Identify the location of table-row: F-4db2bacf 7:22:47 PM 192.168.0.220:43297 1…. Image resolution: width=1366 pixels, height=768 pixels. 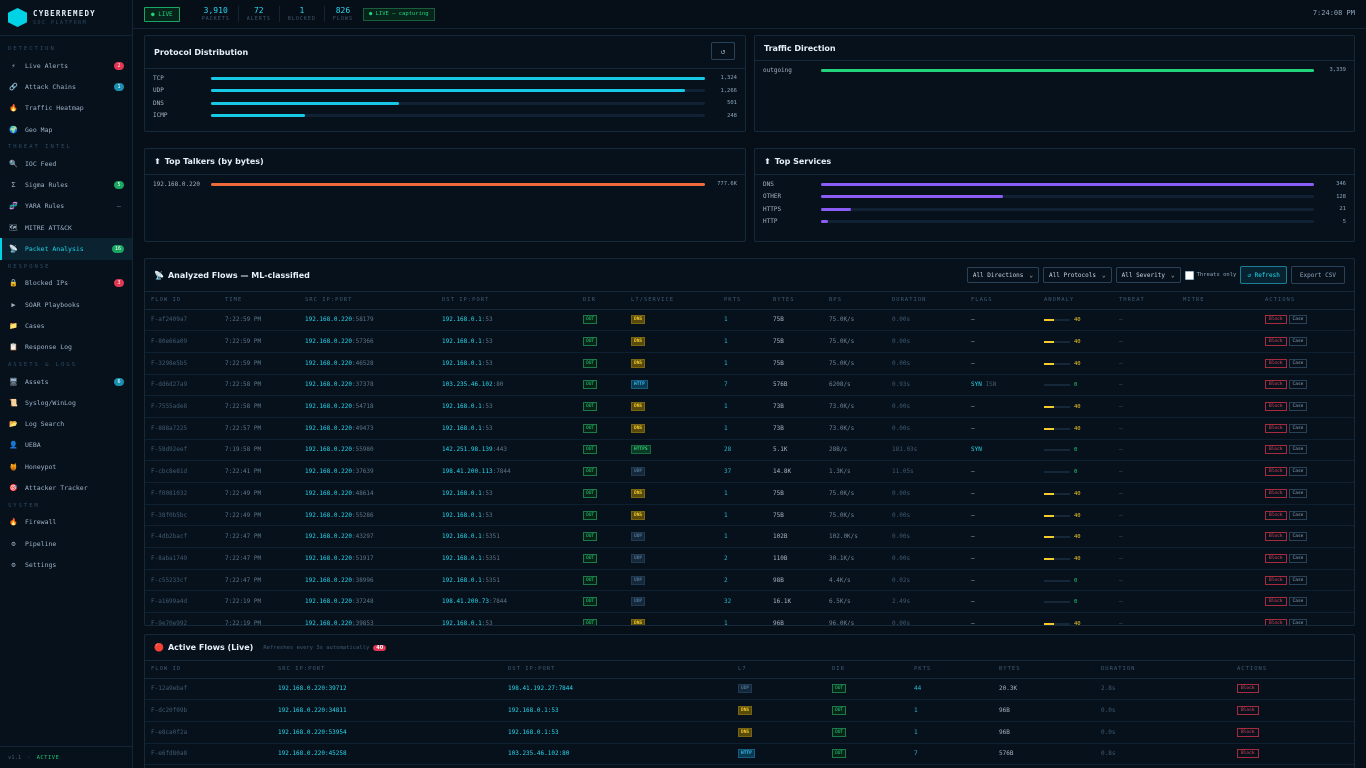
(749, 537).